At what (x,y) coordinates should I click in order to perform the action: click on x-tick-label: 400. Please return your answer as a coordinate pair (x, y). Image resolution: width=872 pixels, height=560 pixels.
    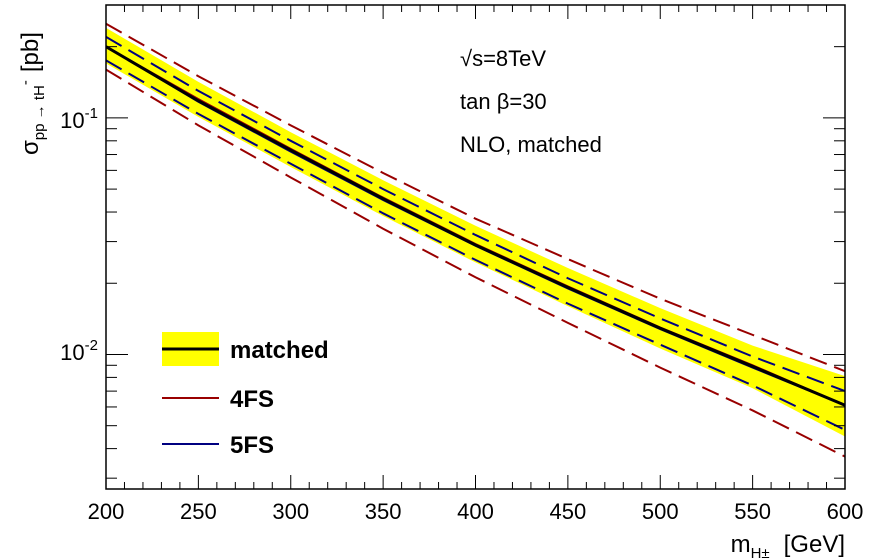
    Looking at the image, I should click on (475, 511).